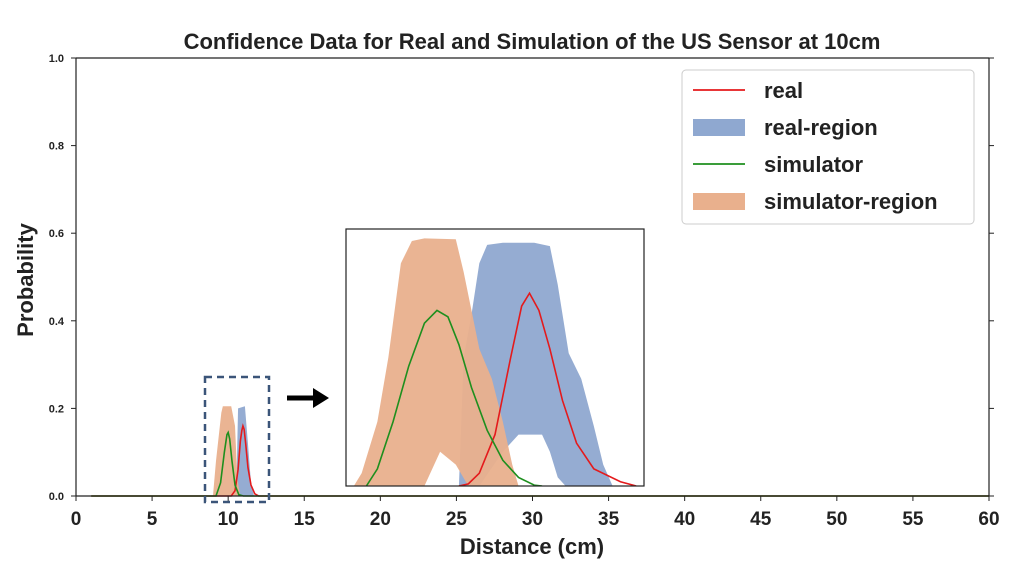 This screenshot has width=1023, height=570. What do you see at coordinates (783, 90) in the screenshot?
I see `legend-label-real: real` at bounding box center [783, 90].